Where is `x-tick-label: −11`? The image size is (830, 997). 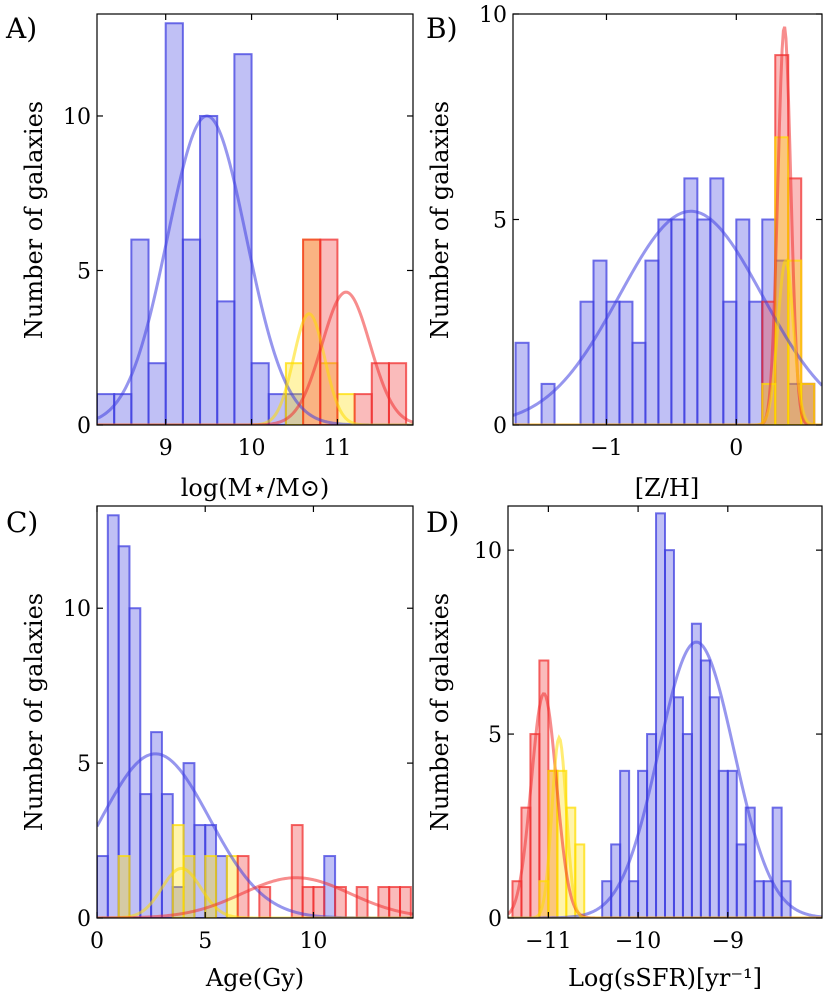 x-tick-label: −11 is located at coordinates (548, 941).